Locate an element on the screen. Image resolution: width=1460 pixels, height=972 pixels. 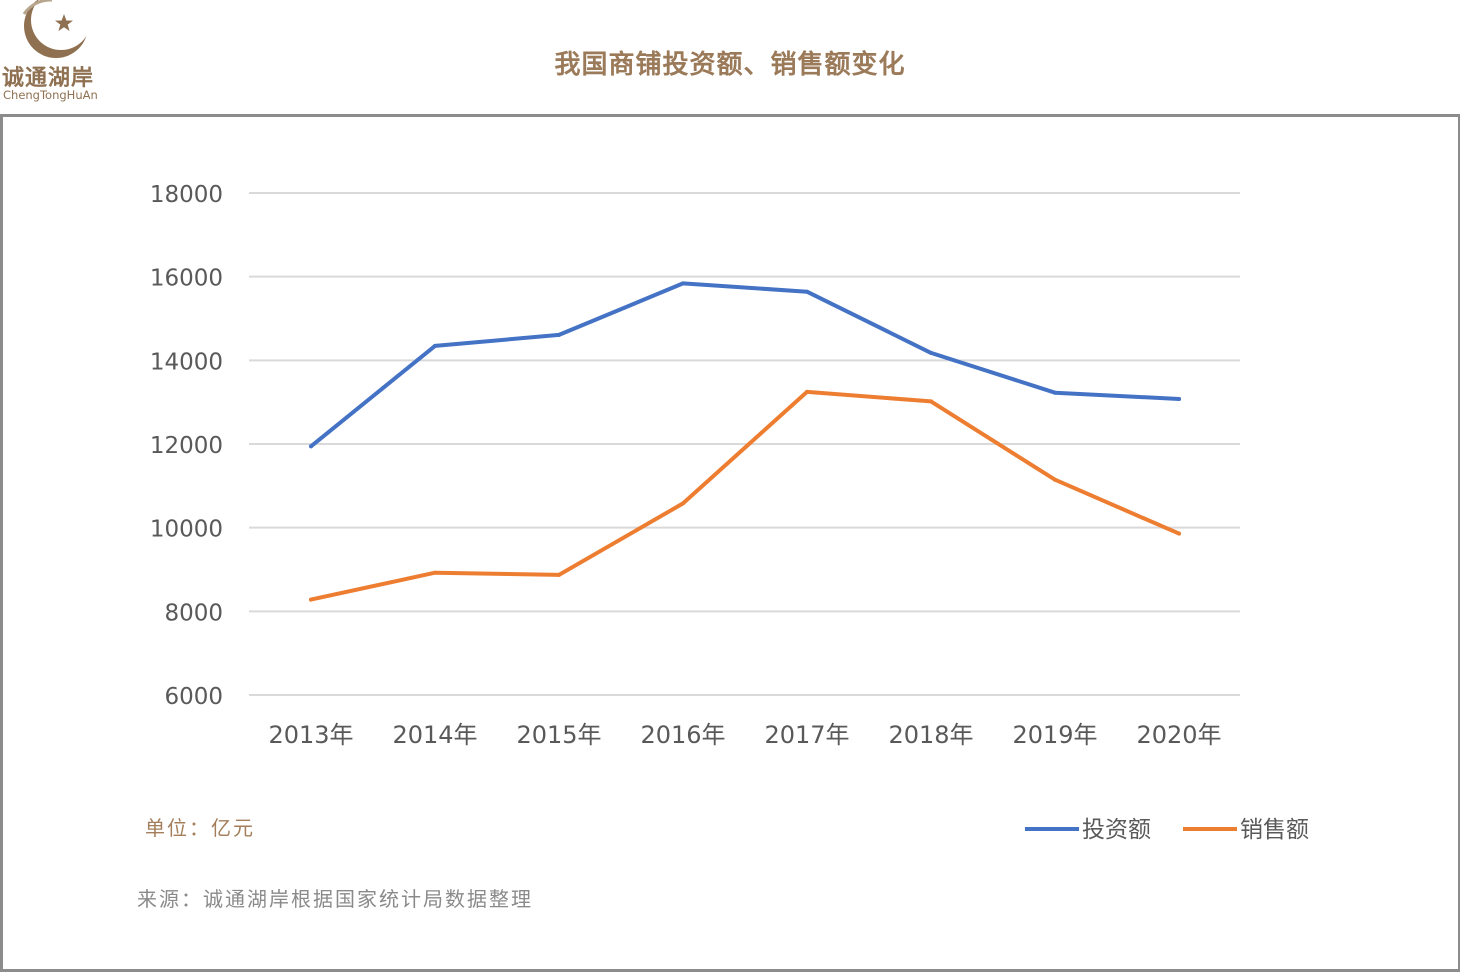
x-tick-label: 2014年 is located at coordinates (434, 735).